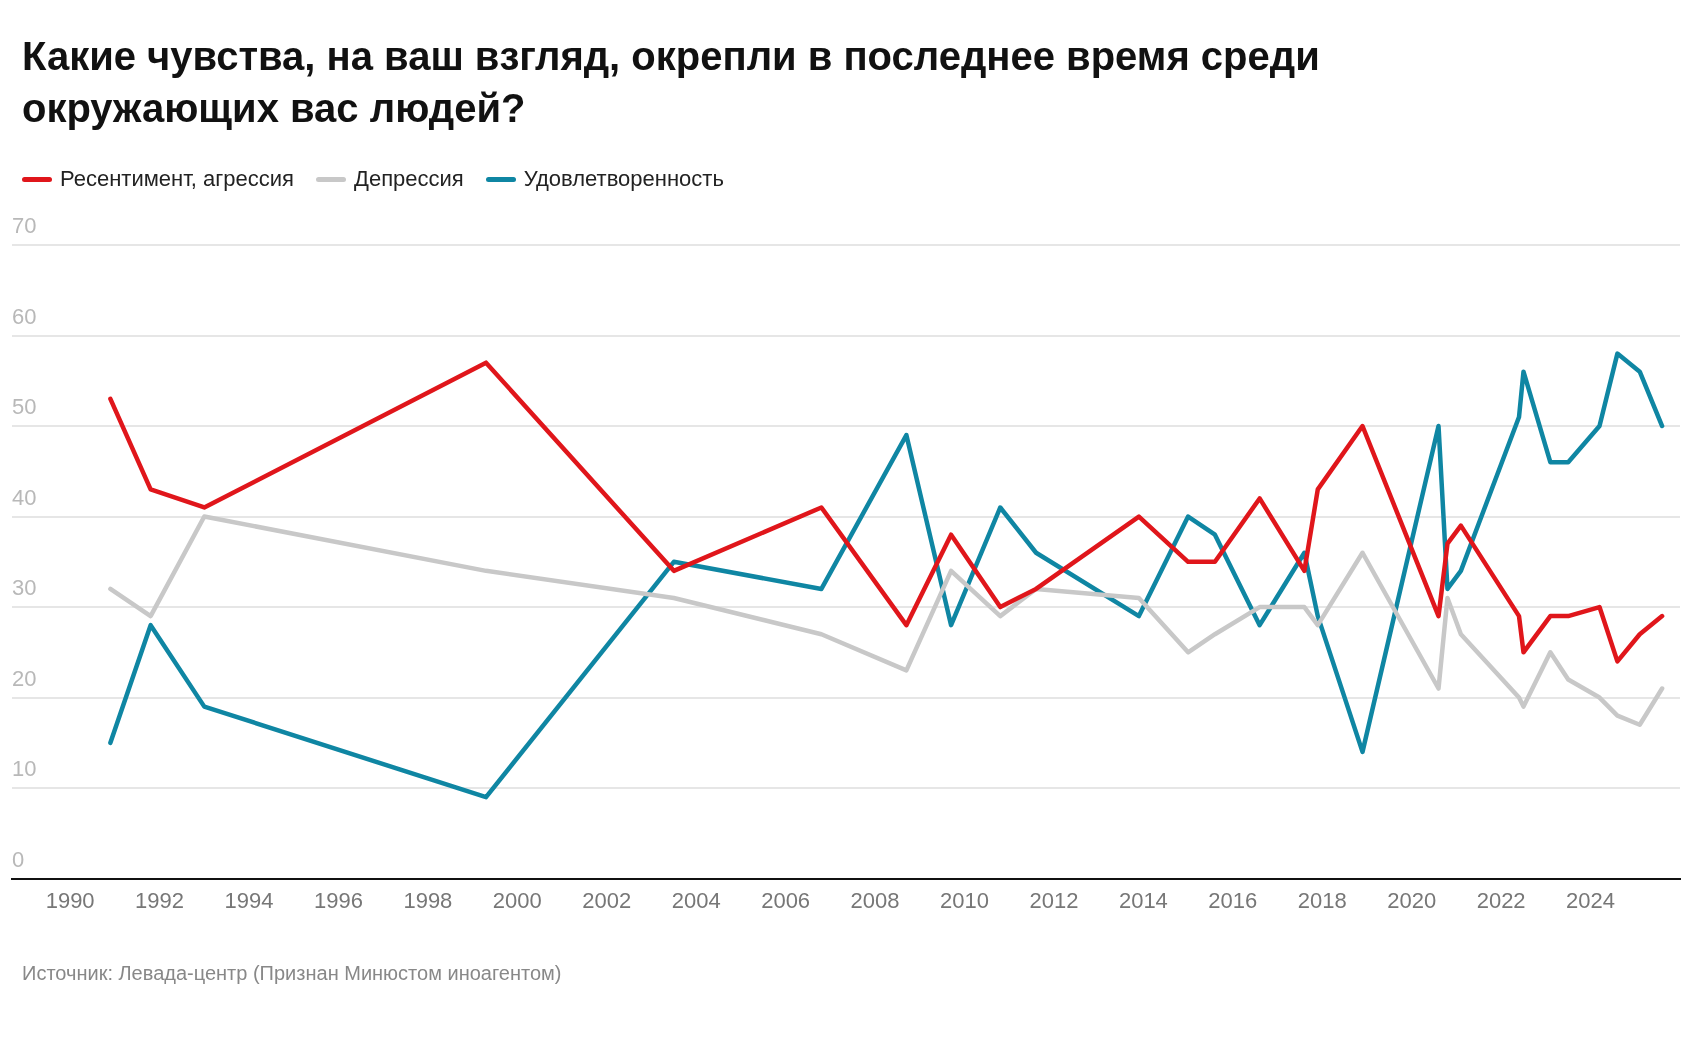 This screenshot has width=1701, height=1039. What do you see at coordinates (409, 179) in the screenshot?
I see `legend-label: Депрессия` at bounding box center [409, 179].